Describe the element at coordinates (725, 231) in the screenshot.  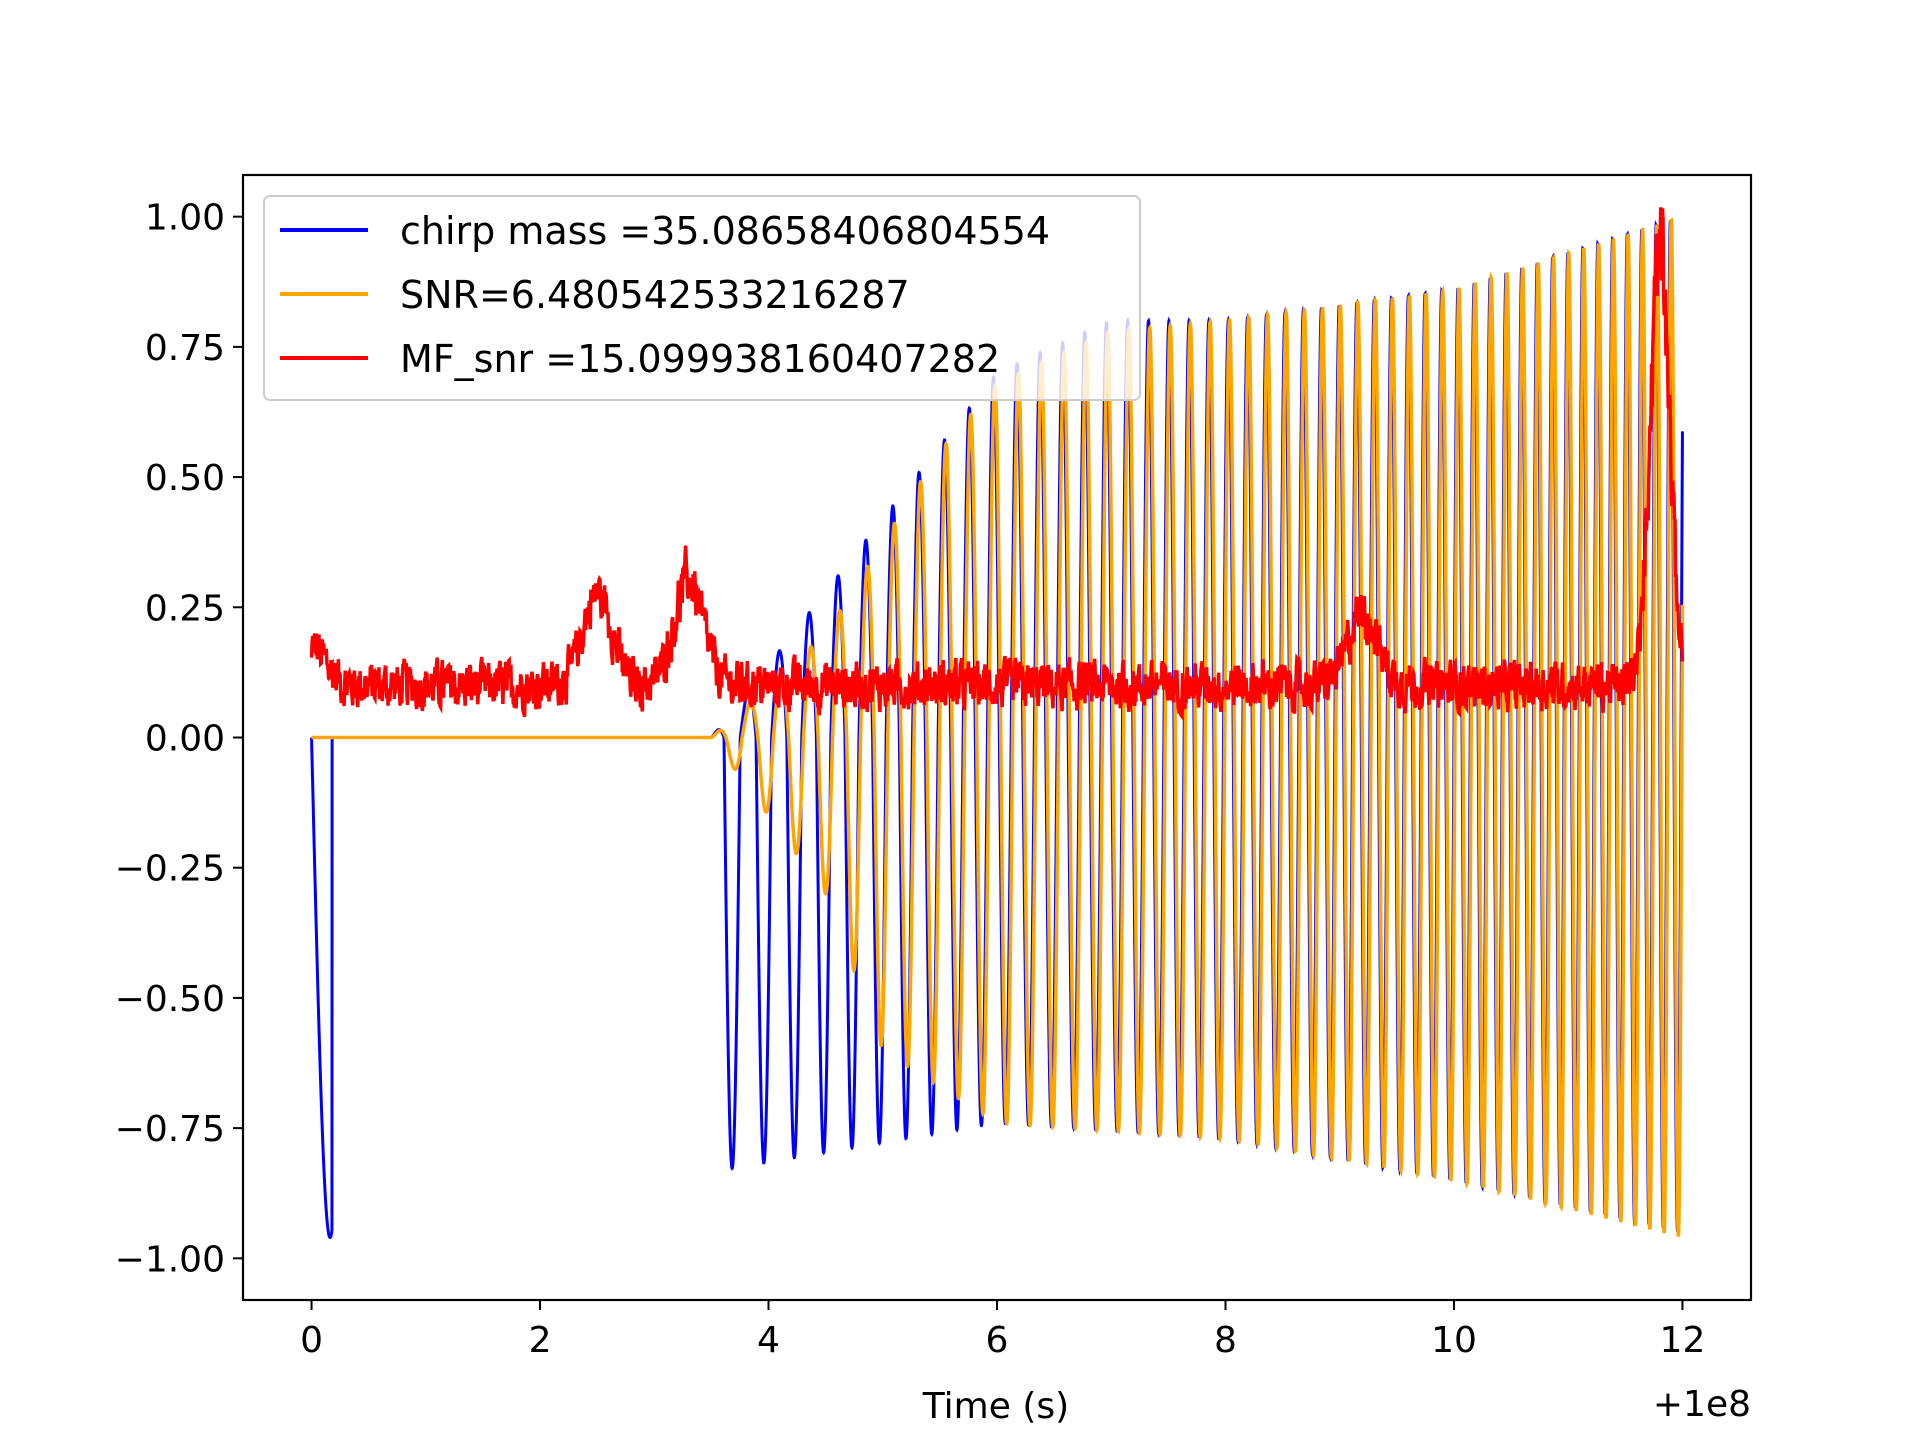
I see `legend-entry-chirp-mass: chirp mass =35.08658406804554` at that location.